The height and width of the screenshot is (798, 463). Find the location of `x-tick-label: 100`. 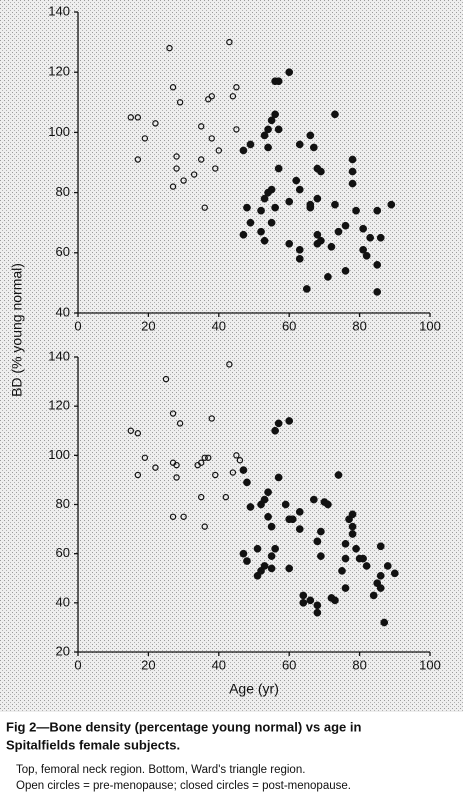

x-tick-label: 100 is located at coordinates (430, 325).